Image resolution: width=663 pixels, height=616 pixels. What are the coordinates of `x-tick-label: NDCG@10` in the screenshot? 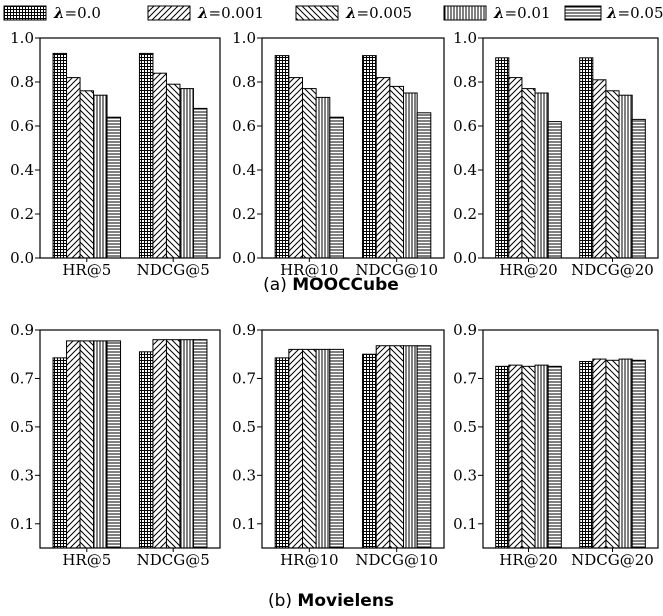 It's located at (396, 560).